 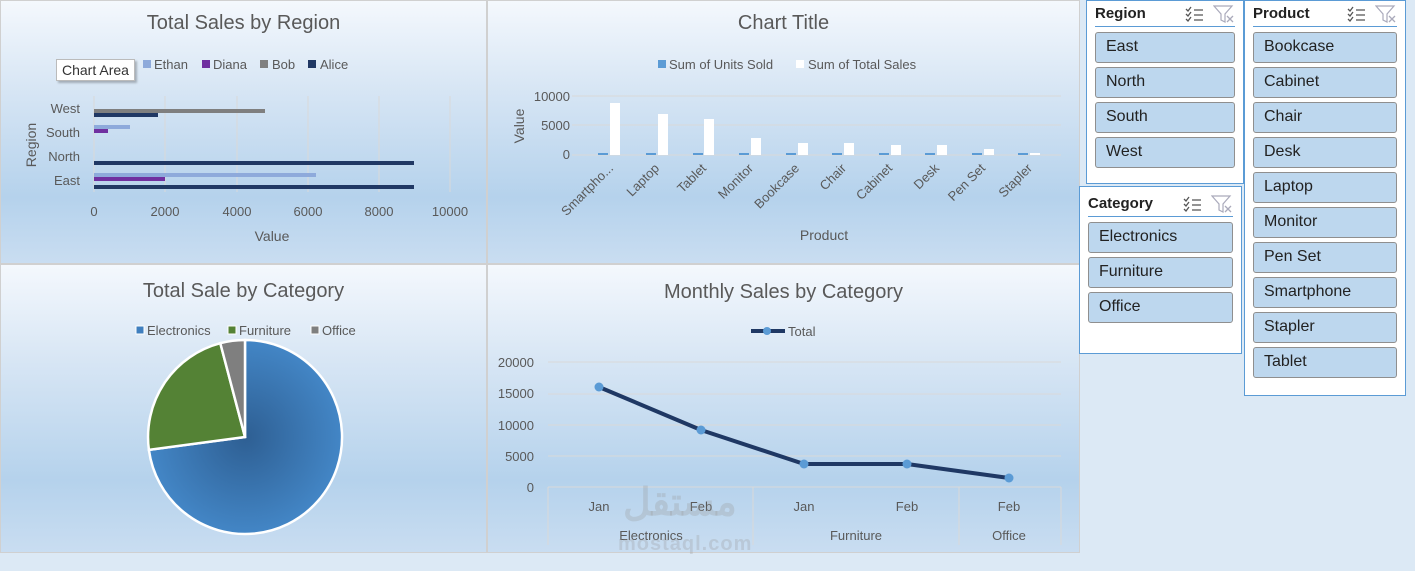 What do you see at coordinates (179, 330) in the screenshot?
I see `legend-electronics: Electronics` at bounding box center [179, 330].